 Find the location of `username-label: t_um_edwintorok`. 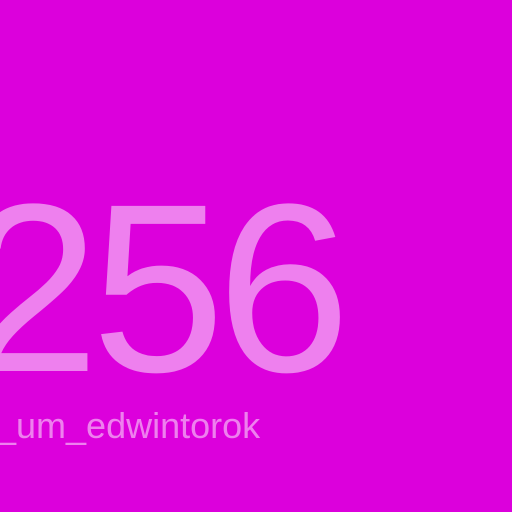

username-label: t_um_edwintorok is located at coordinates (130, 425).